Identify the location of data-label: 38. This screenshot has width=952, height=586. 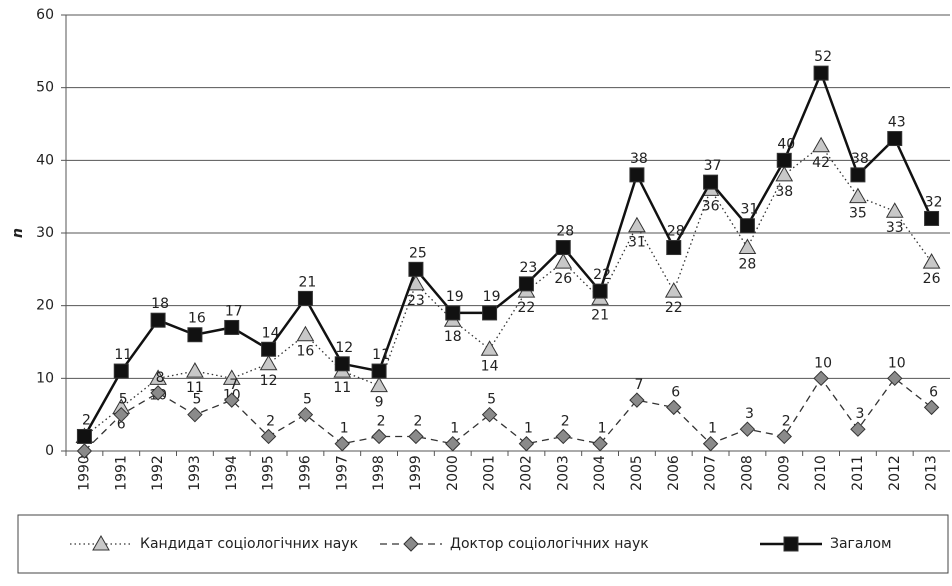
(860, 159).